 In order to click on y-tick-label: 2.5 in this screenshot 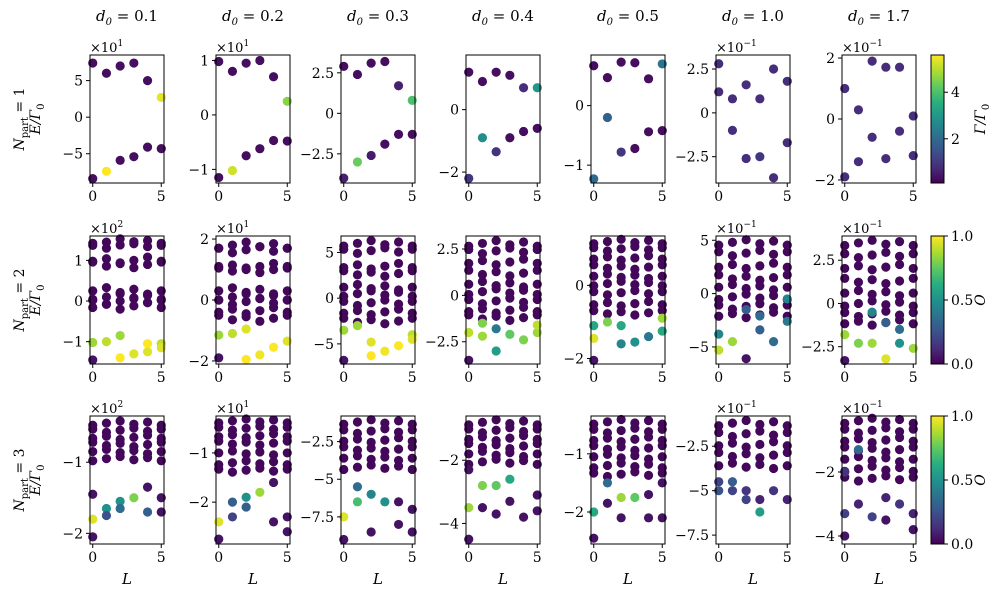, I will do `click(448, 250)`.